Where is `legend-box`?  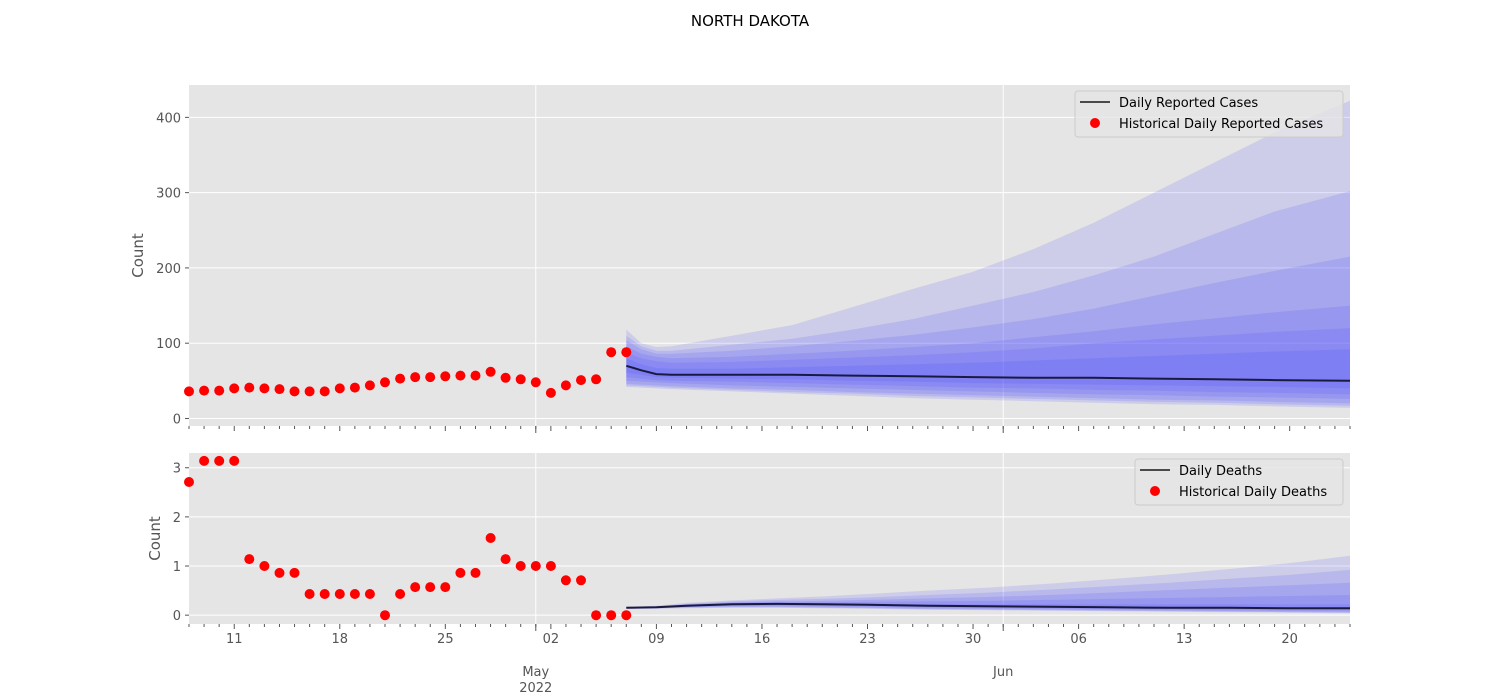 legend-box is located at coordinates (1209, 114).